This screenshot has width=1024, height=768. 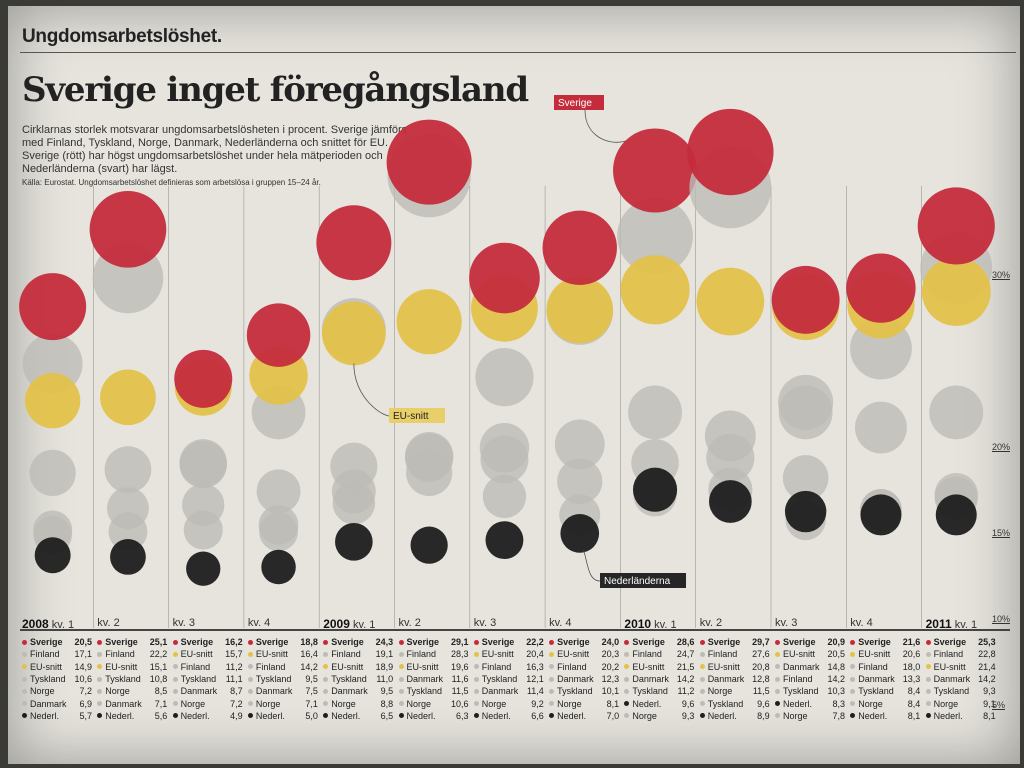 I want to click on country-value: 25,1, so click(x=158, y=642).